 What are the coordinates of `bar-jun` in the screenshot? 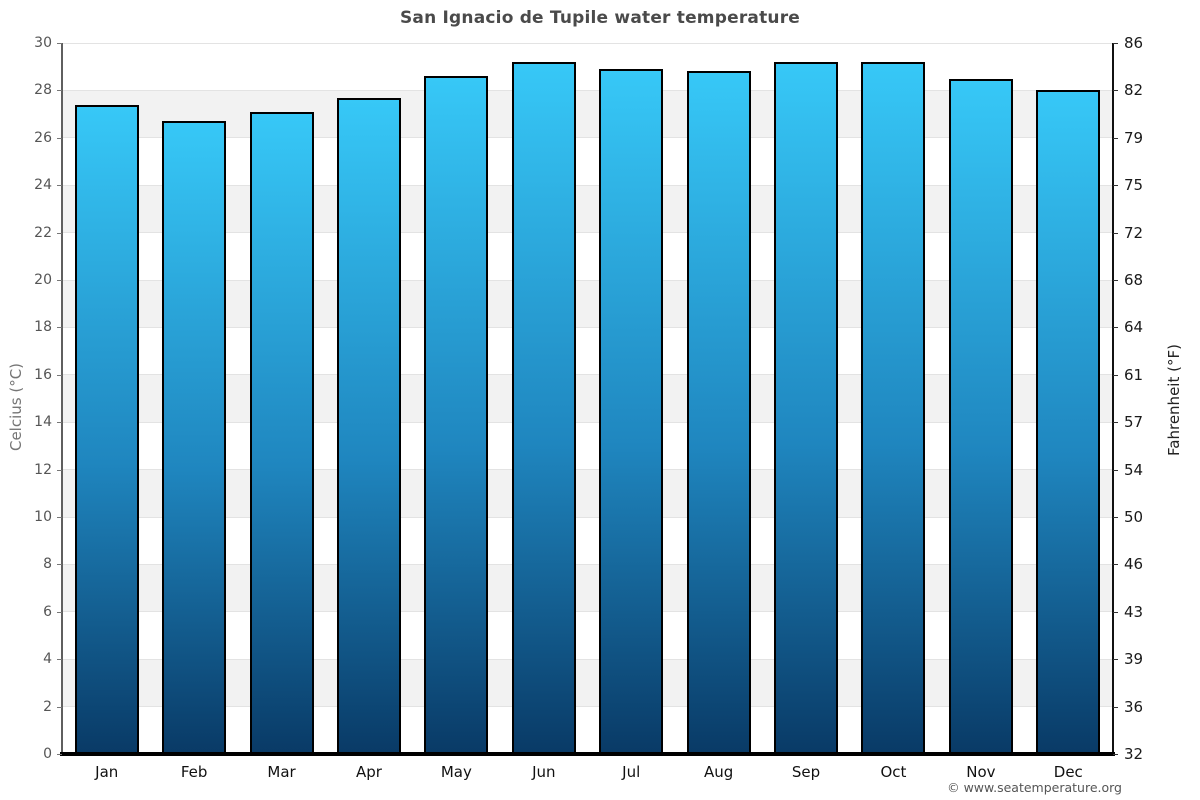 It's located at (543, 407).